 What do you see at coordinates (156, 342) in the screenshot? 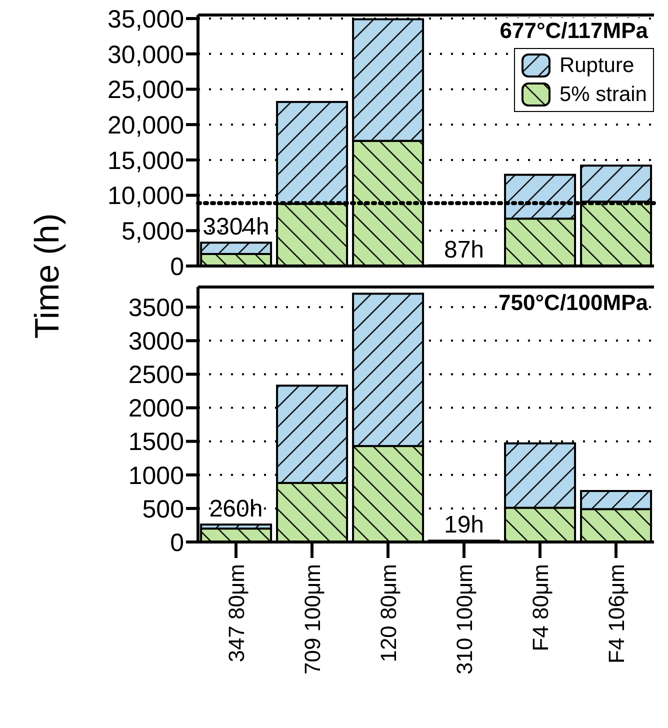
I see `y-tick-label: 3000` at bounding box center [156, 342].